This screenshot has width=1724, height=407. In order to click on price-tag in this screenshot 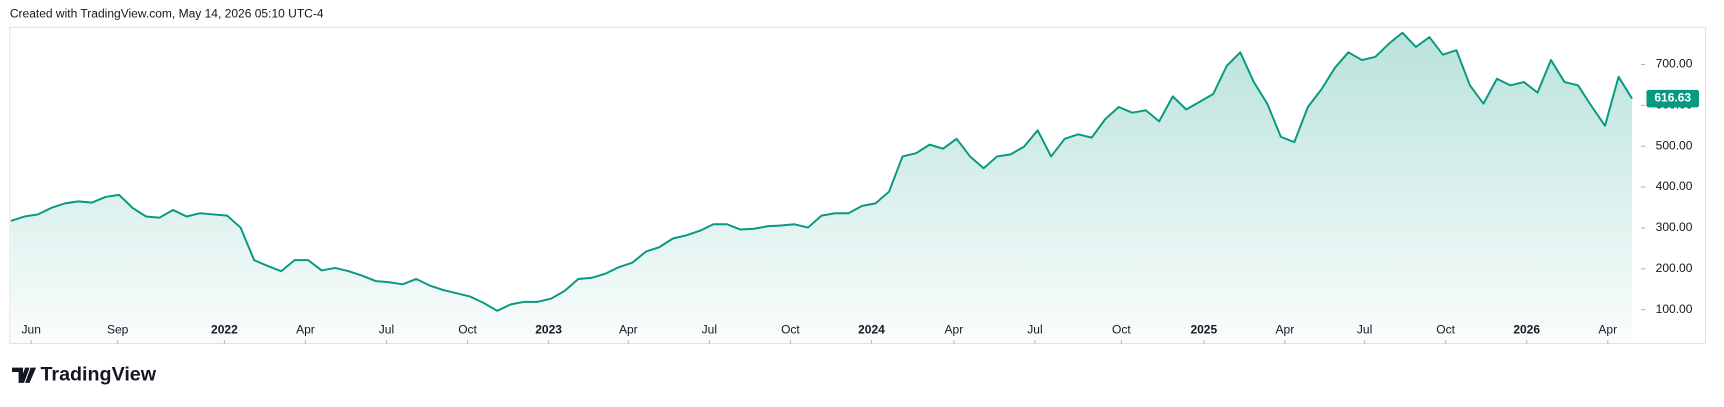, I will do `click(1672, 98)`.